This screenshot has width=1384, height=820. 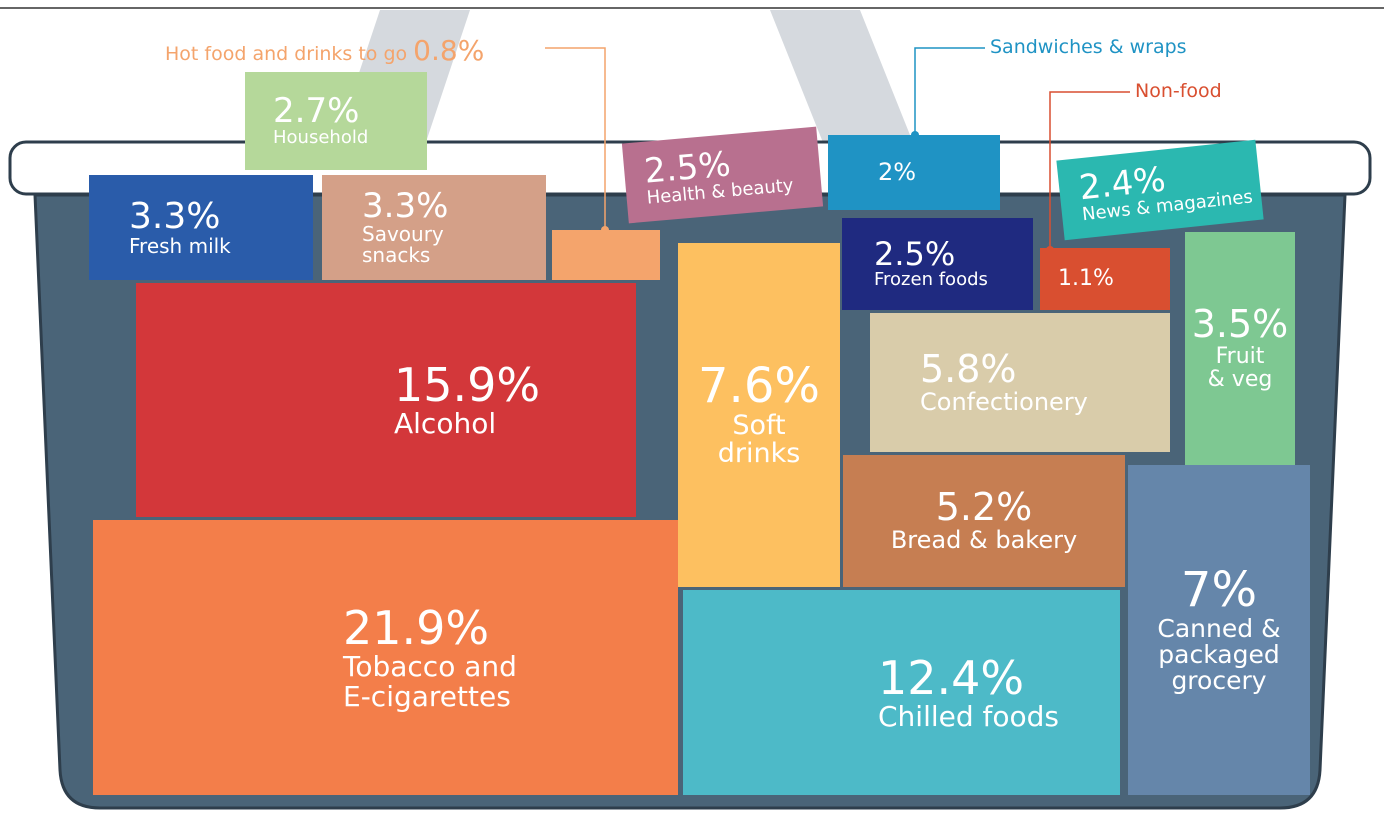 I want to click on value: 12.4%, so click(x=951, y=677).